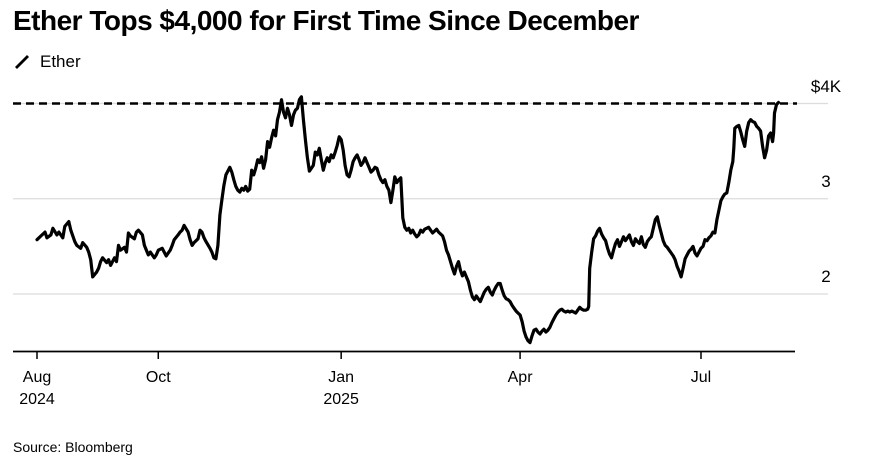  Describe the element at coordinates (520, 377) in the screenshot. I see `x-axis-label: Apr` at that location.